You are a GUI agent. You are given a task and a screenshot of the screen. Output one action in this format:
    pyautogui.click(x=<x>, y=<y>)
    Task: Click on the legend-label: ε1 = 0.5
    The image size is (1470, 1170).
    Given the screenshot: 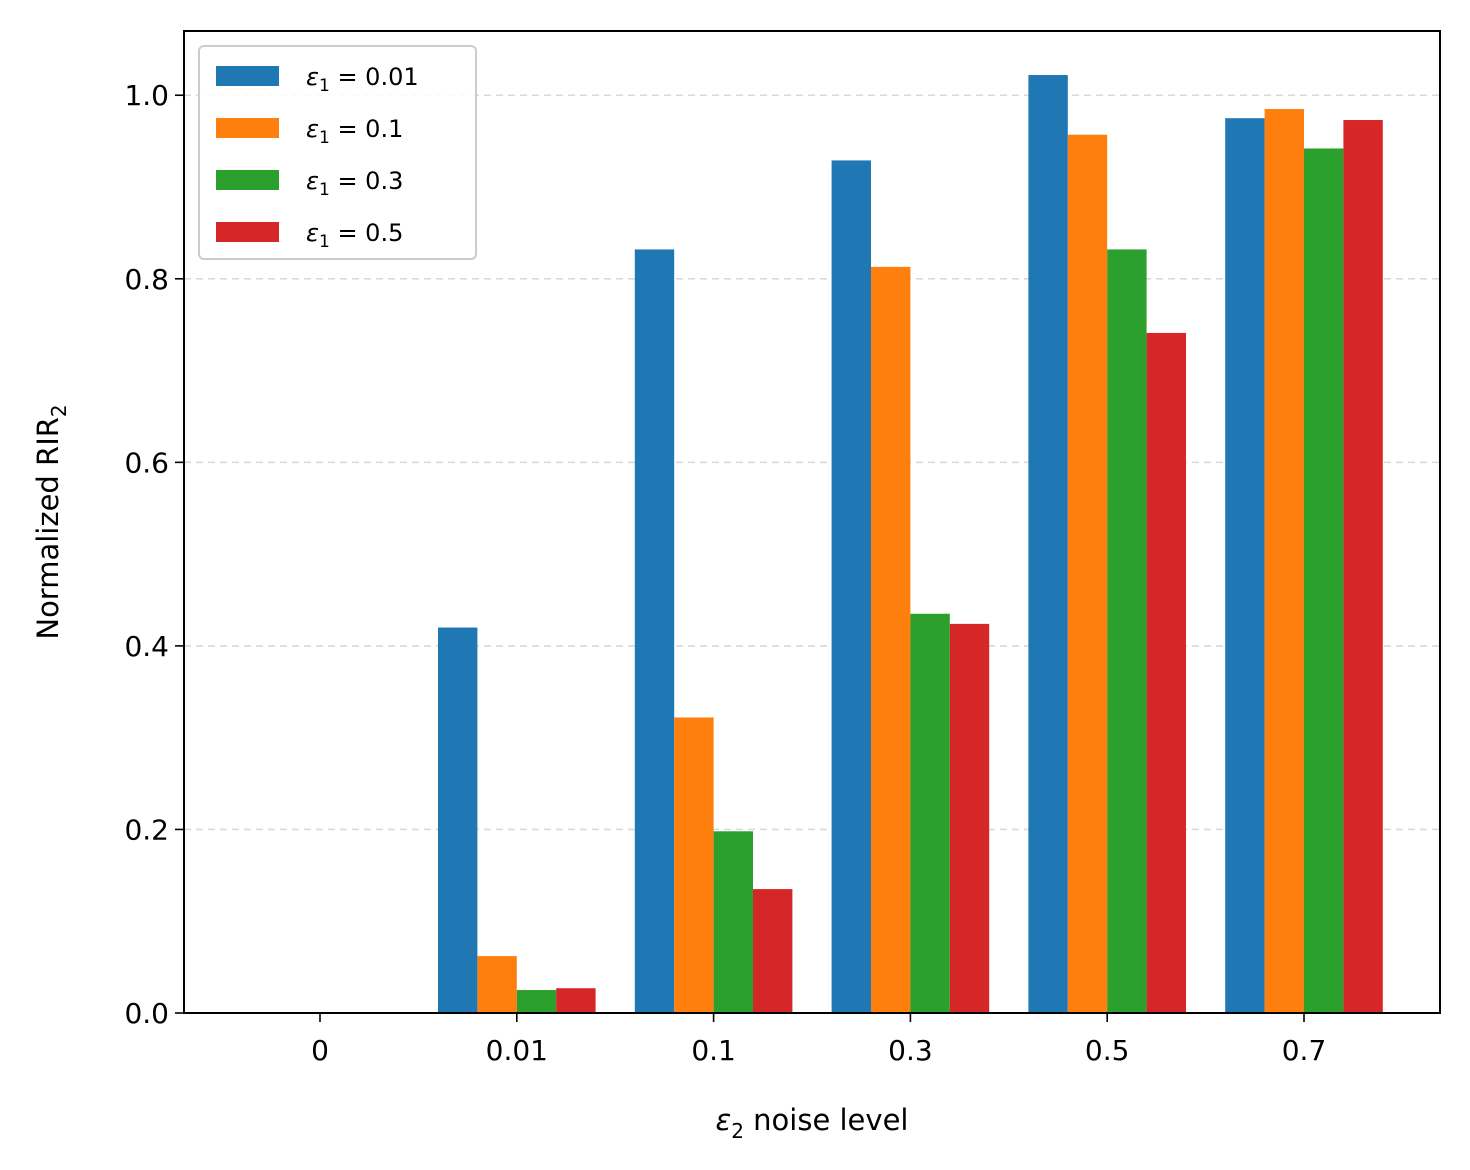 What is the action you would take?
    pyautogui.click(x=354, y=235)
    